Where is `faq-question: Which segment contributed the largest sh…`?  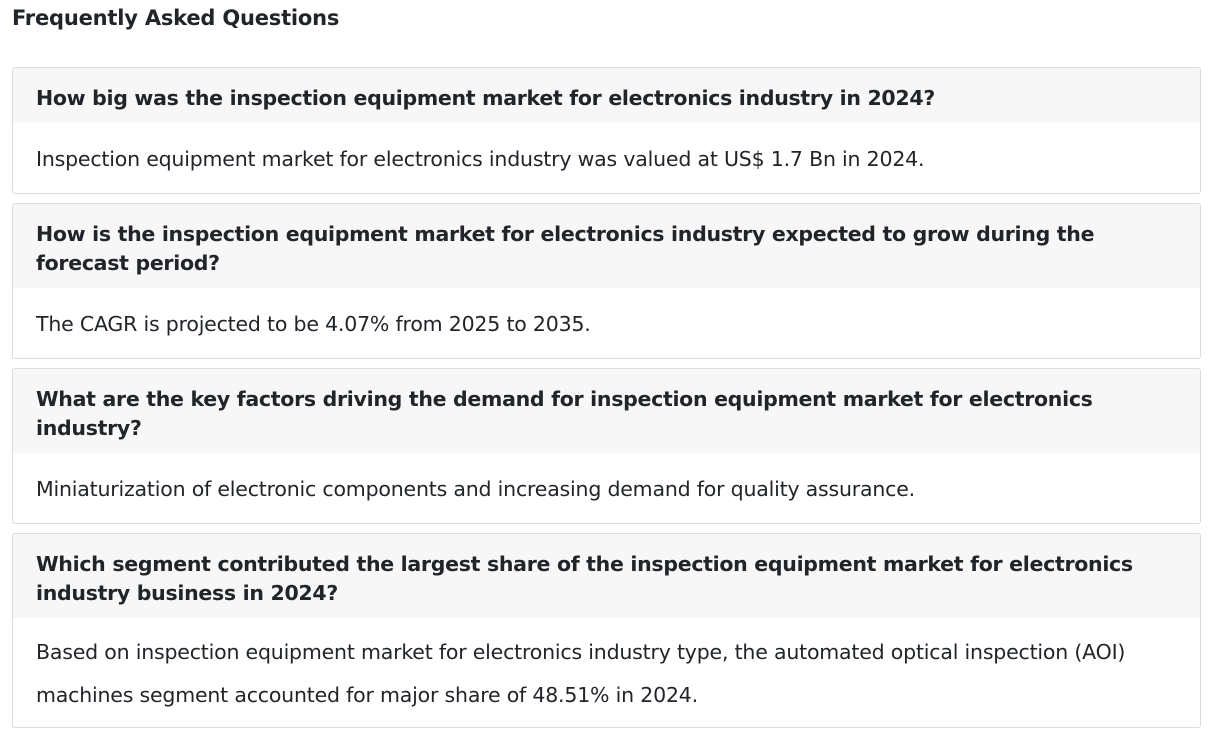 faq-question: Which segment contributed the largest sh… is located at coordinates (606, 576).